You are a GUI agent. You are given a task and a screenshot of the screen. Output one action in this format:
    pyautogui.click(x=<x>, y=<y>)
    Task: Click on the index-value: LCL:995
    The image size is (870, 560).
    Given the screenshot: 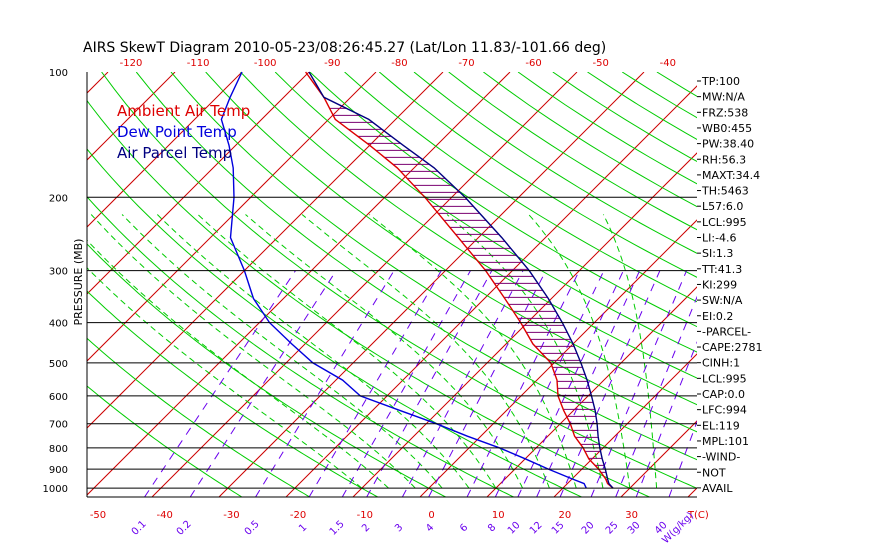 What is the action you would take?
    pyautogui.click(x=724, y=222)
    